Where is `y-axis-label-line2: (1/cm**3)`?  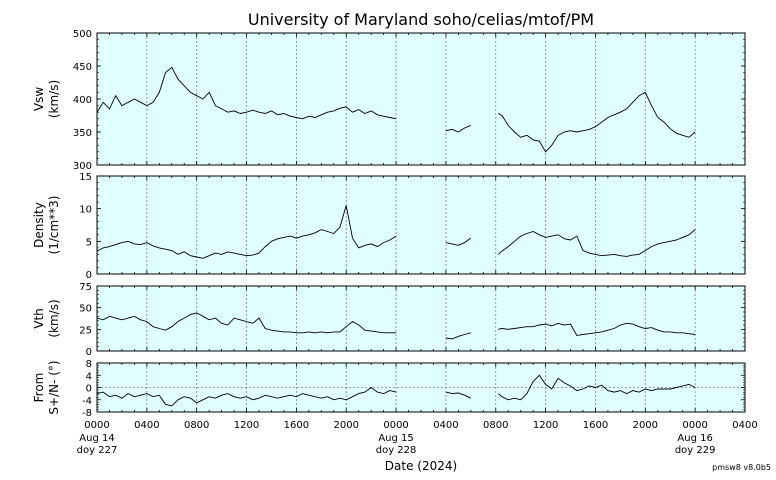
y-axis-label-line2: (1/cm**3) is located at coordinates (54, 225).